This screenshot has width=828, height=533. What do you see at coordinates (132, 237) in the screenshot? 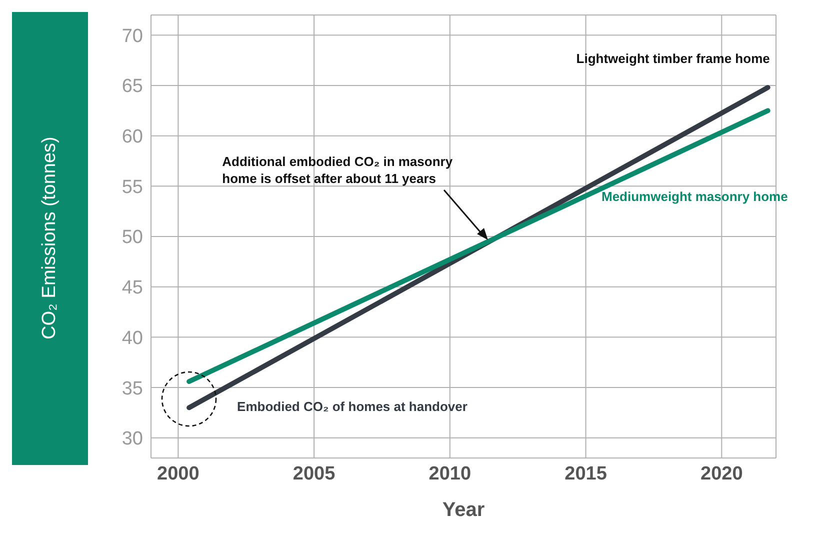
I see `y-tick-label: 50` at bounding box center [132, 237].